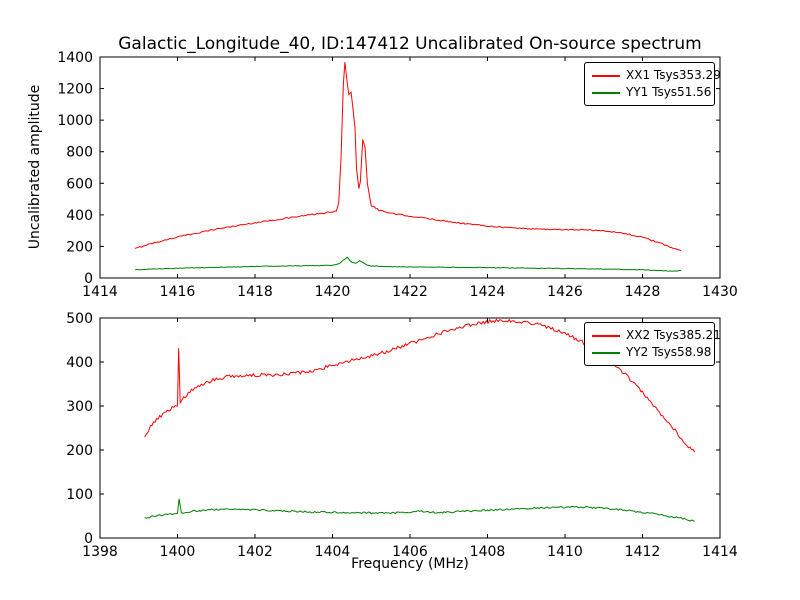  What do you see at coordinates (410, 564) in the screenshot?
I see `x-axis-label: Frequency (MHz)` at bounding box center [410, 564].